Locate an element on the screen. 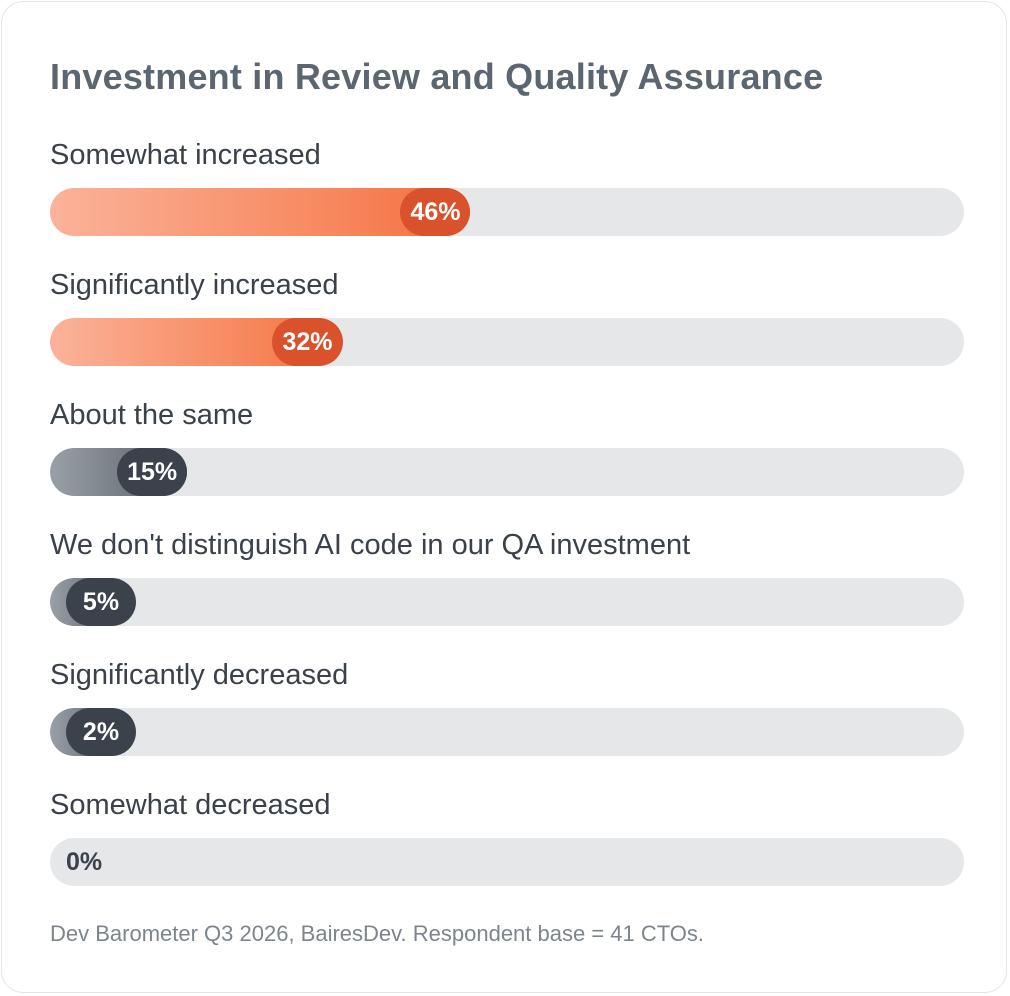 Image resolution: width=1010 pixels, height=996 pixels. bar-category-label: Somewhat increased is located at coordinates (185, 155).